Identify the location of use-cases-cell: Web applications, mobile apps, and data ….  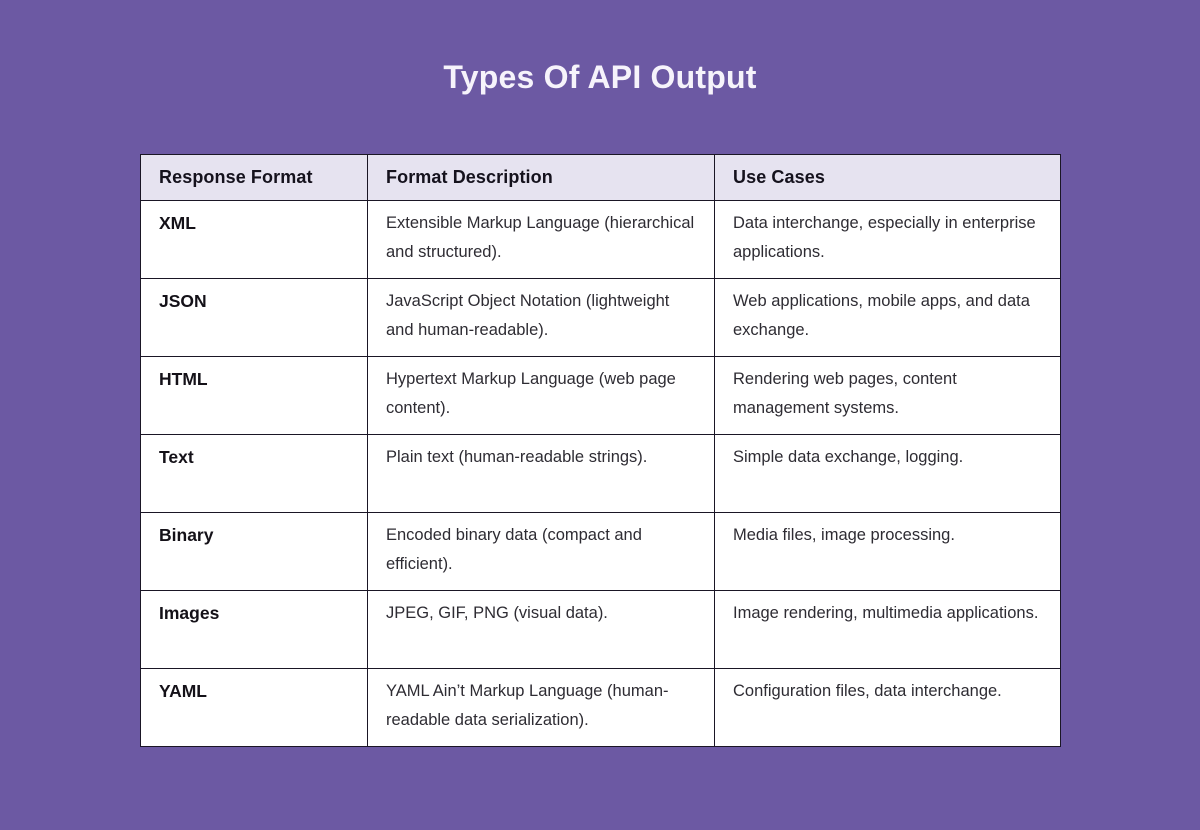
(887, 317).